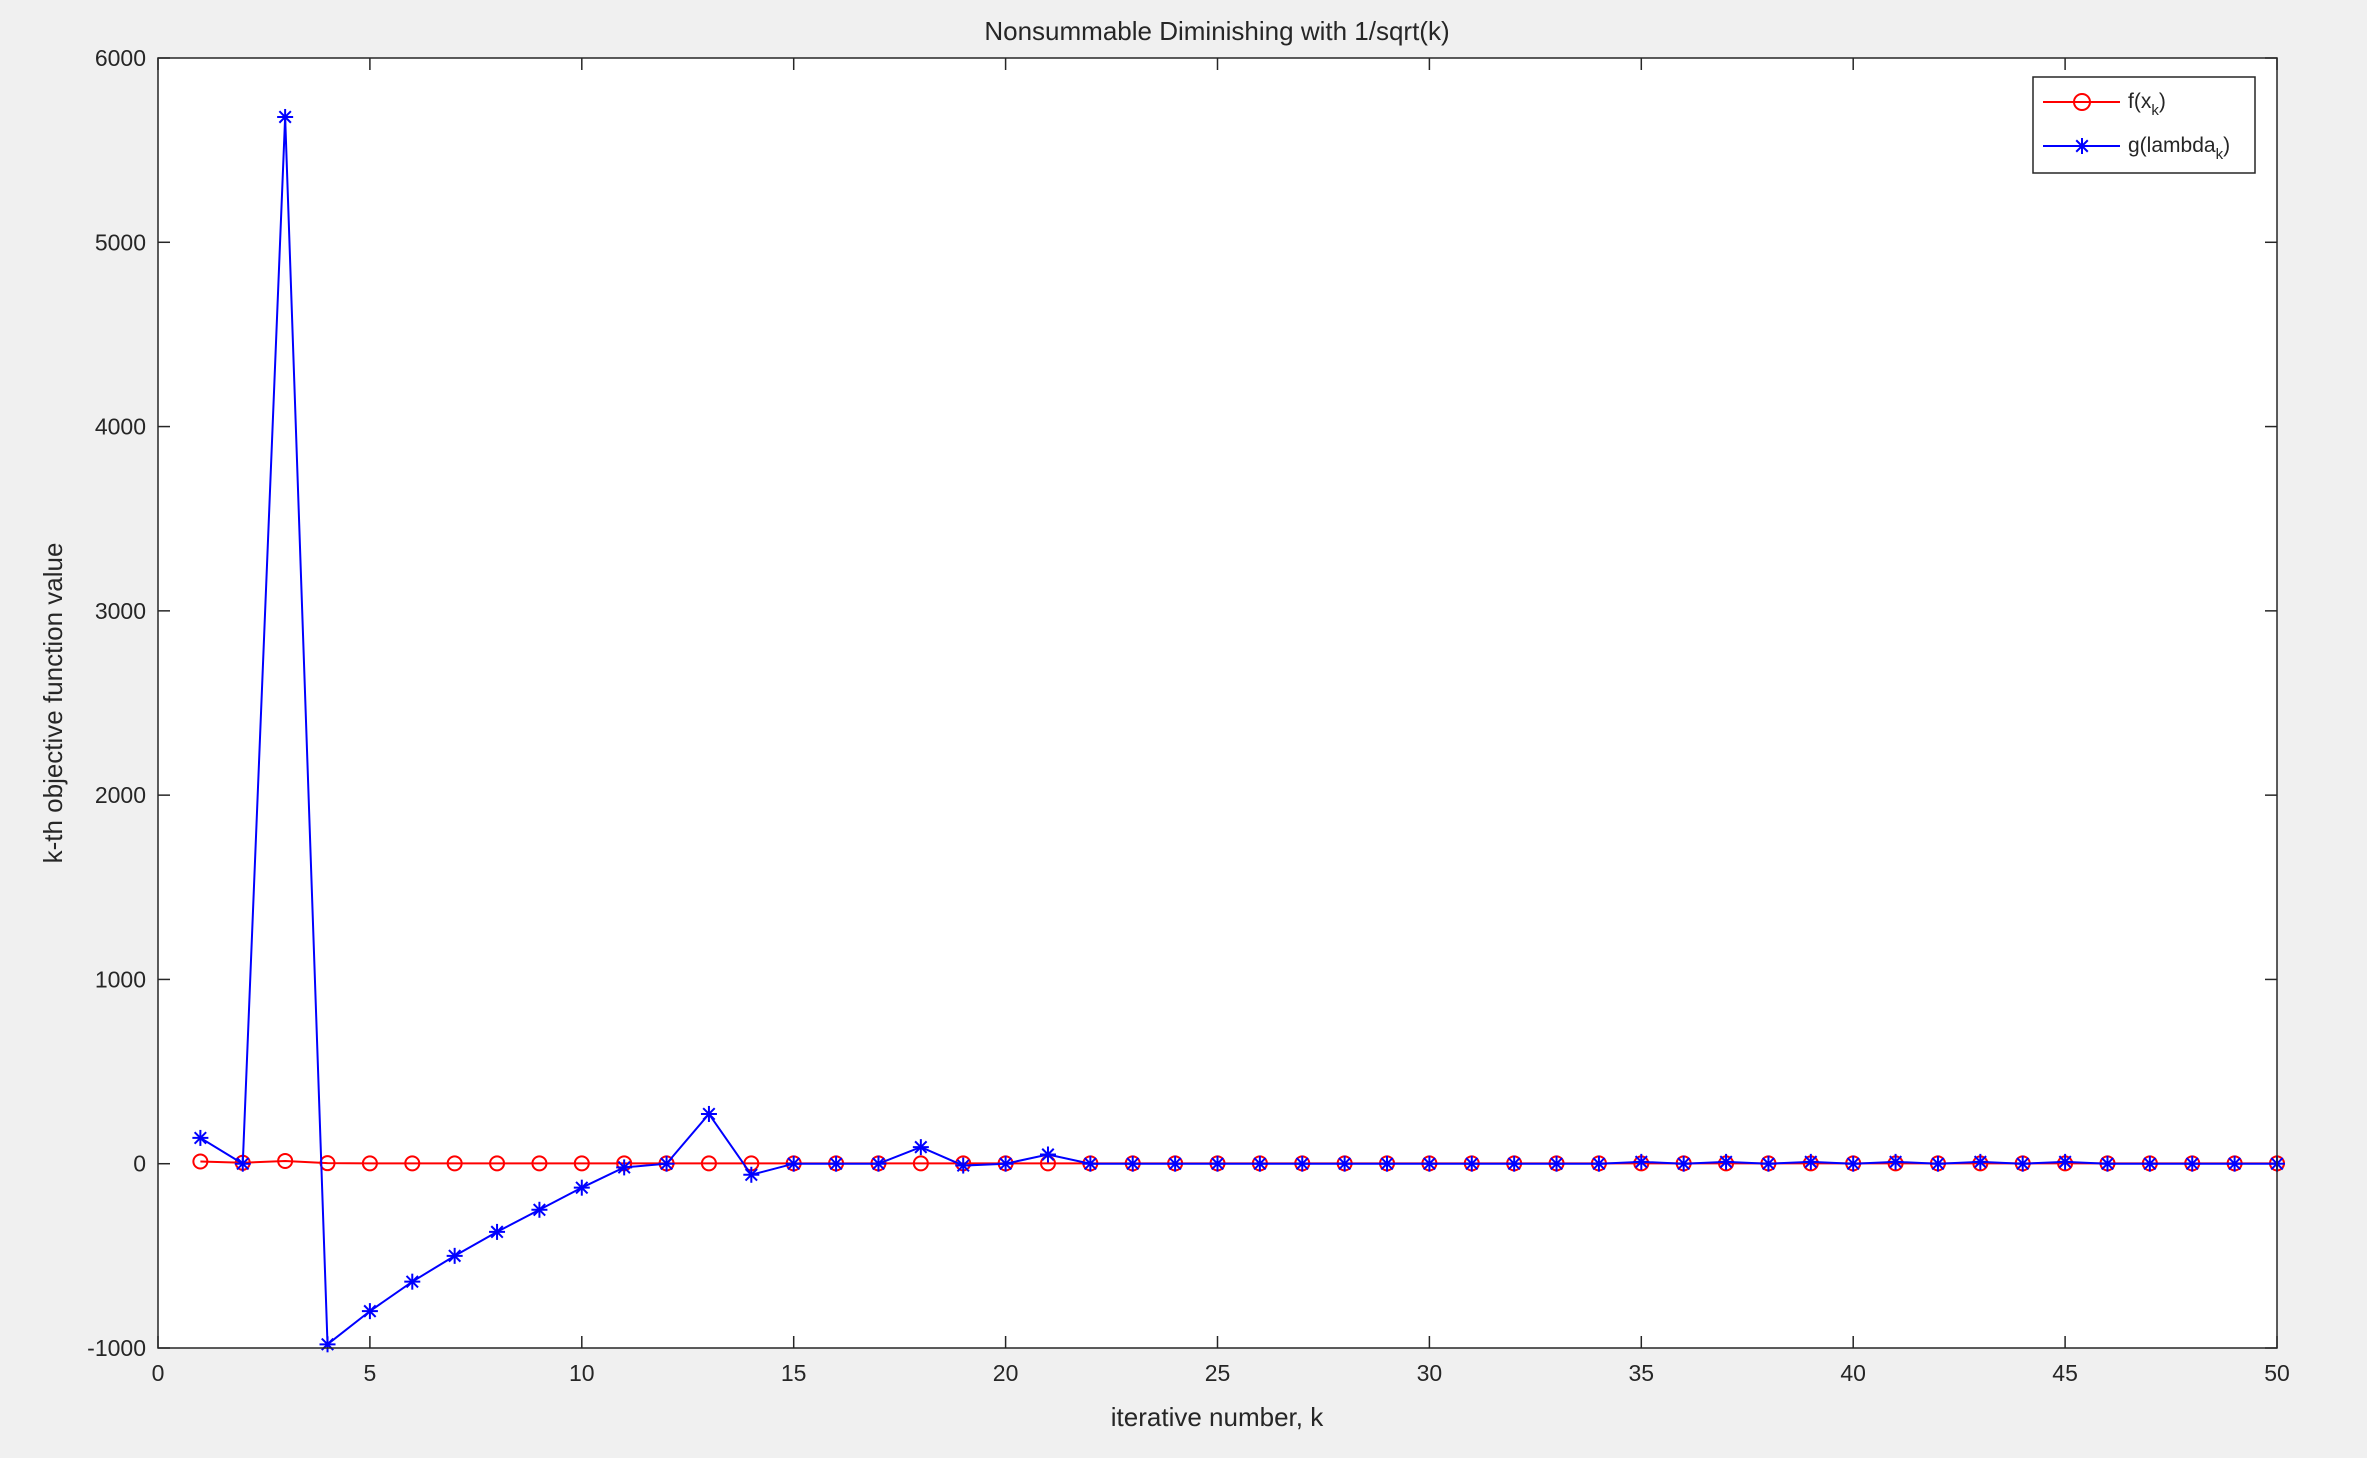 This screenshot has height=1458, width=2367. What do you see at coordinates (1218, 1373) in the screenshot?
I see `x-tick-label: 25` at bounding box center [1218, 1373].